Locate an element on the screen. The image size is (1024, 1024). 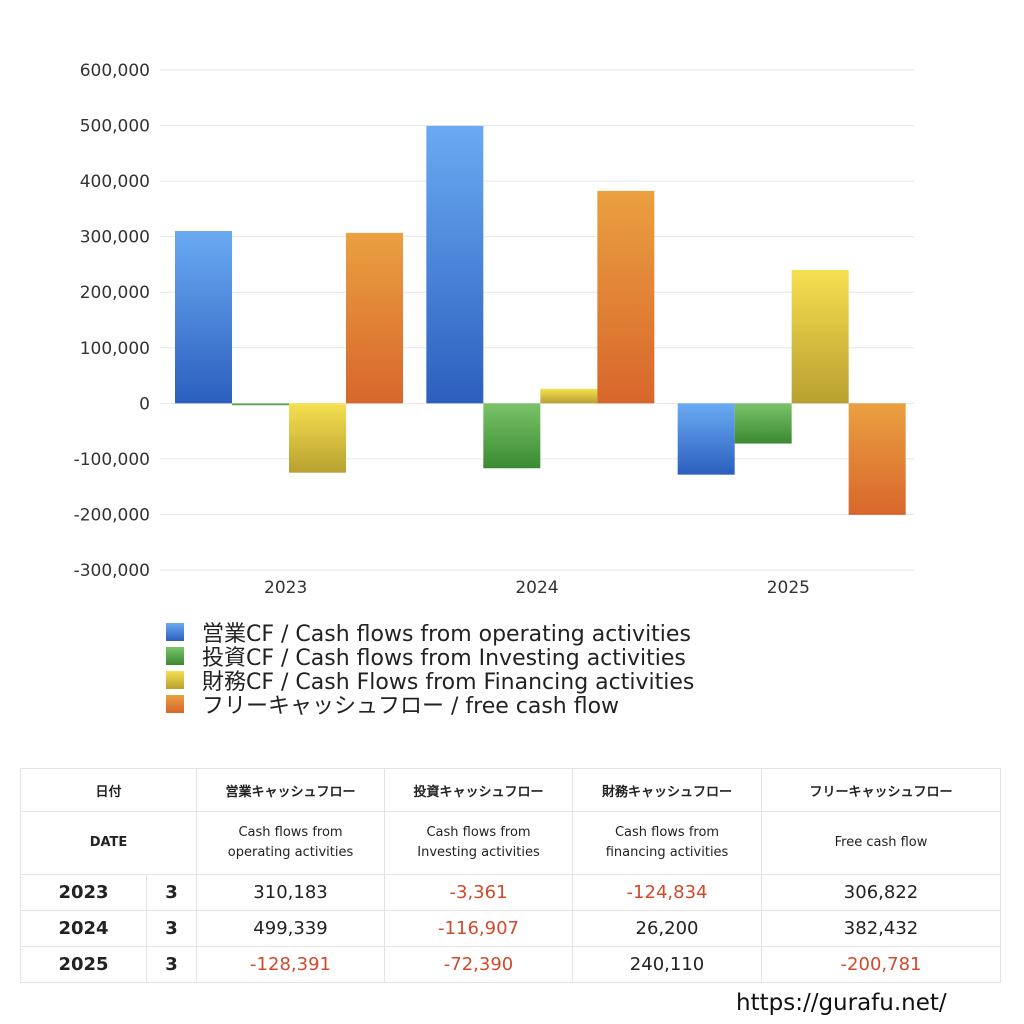
header-investing-jp: 投資キャッシュフロー is located at coordinates (479, 790).